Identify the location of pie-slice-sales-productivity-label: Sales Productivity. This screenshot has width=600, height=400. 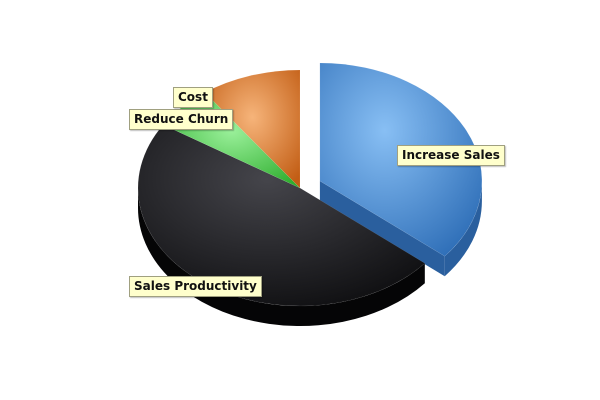
(195, 286).